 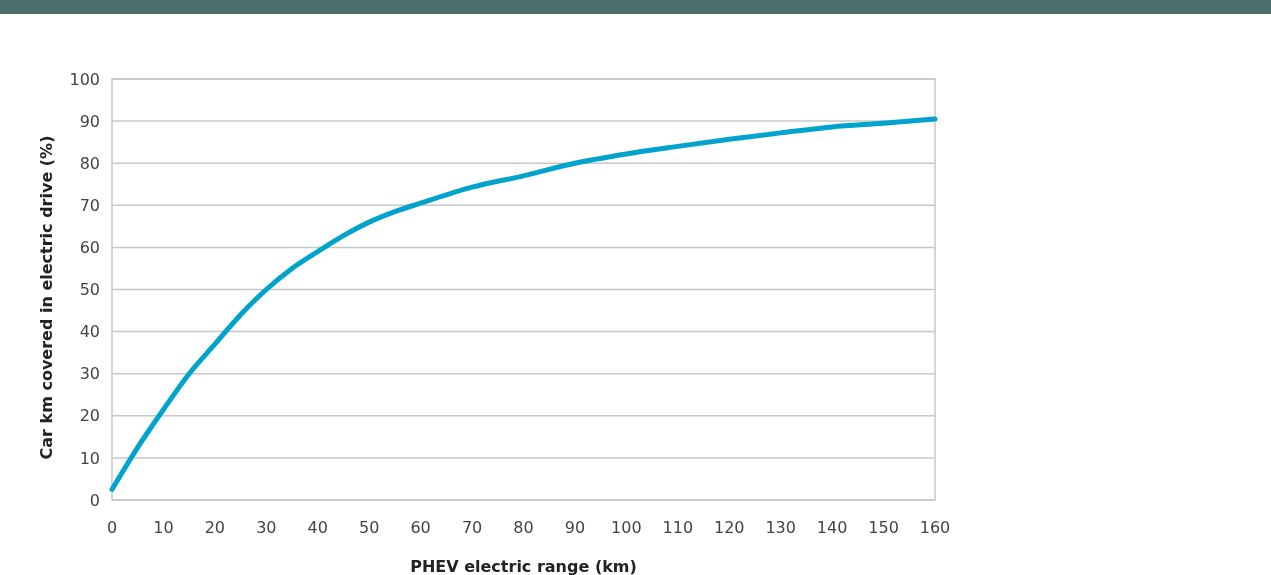 I want to click on y-tick-label: 100, so click(x=84, y=79).